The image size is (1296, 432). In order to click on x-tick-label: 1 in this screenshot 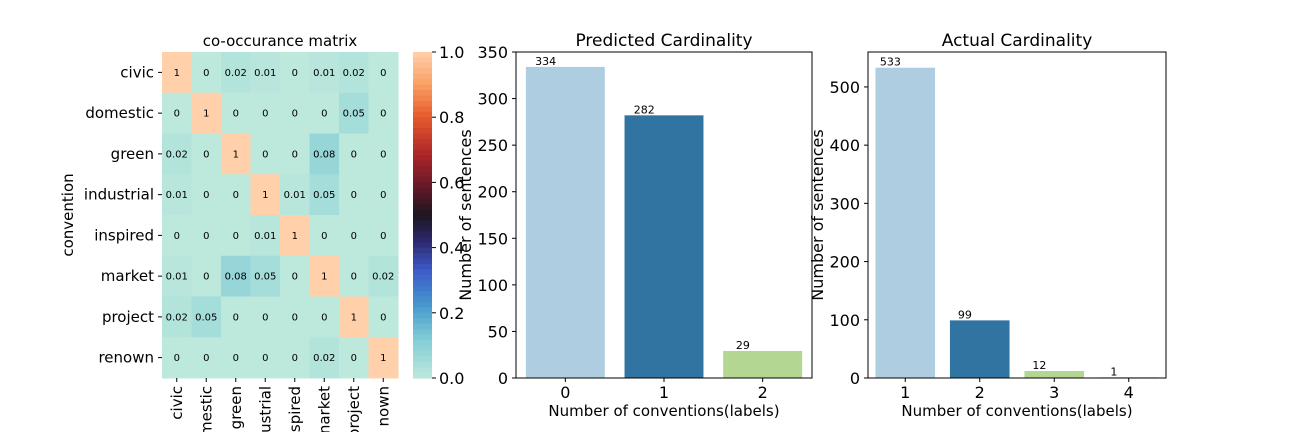, I will do `click(905, 392)`.